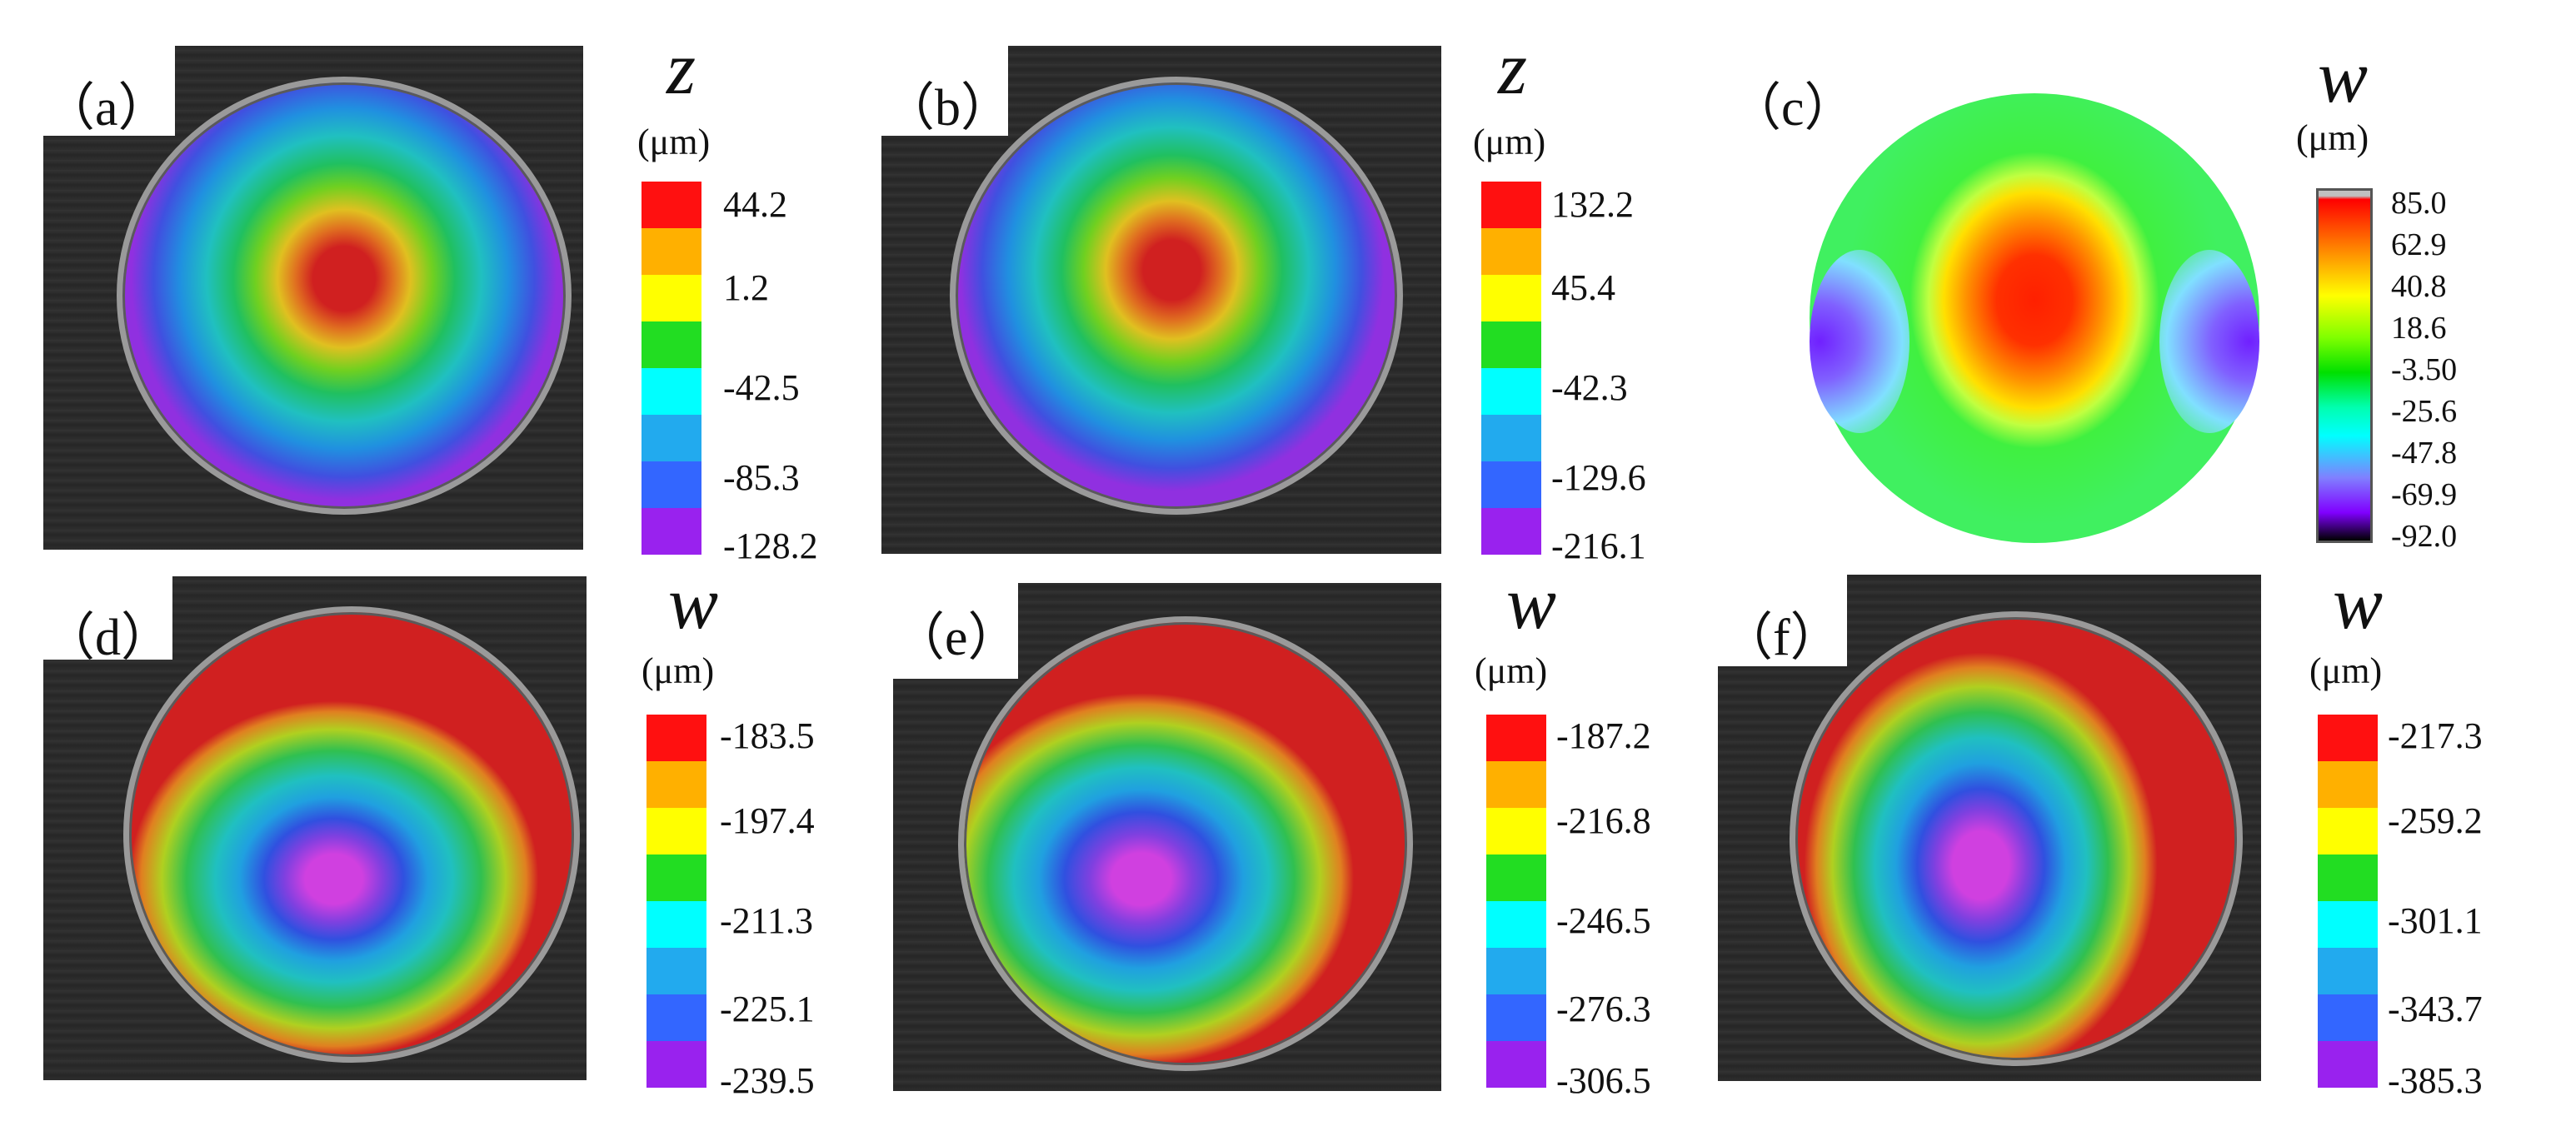 This screenshot has width=2576, height=1136. Describe the element at coordinates (1589, 388) in the screenshot. I see `panel-b-tick-3: -42.3` at that location.